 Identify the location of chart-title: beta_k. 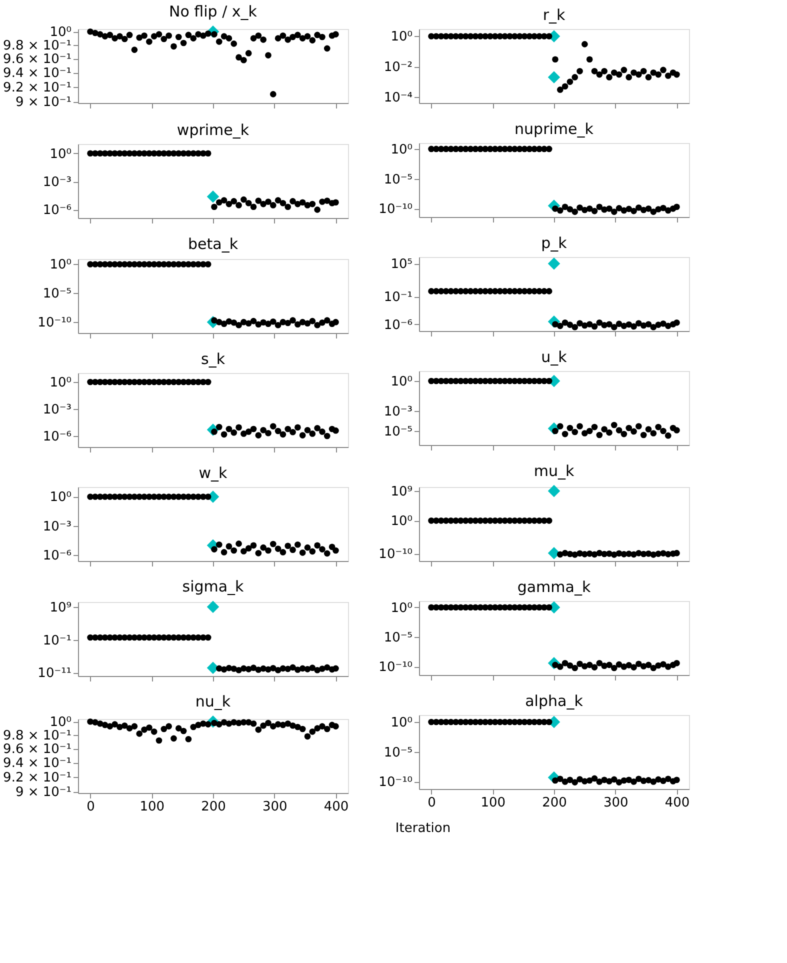
(213, 244).